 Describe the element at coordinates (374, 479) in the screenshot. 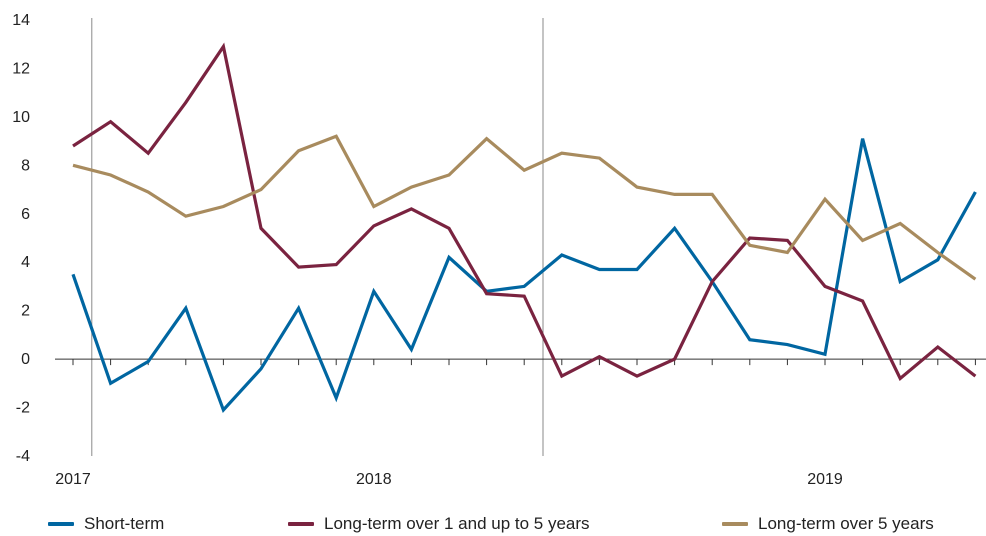

I see `x-year-label-1: 2018` at that location.